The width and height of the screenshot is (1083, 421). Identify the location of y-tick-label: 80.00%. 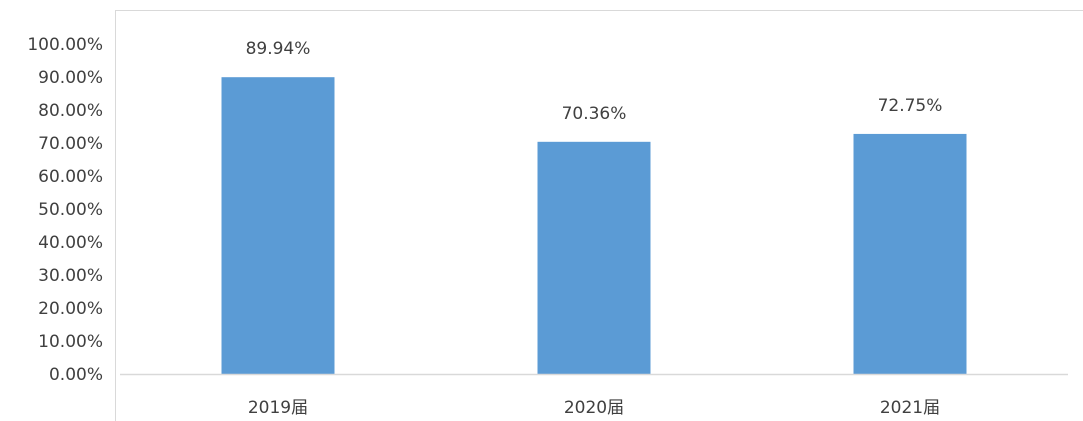
(70, 111).